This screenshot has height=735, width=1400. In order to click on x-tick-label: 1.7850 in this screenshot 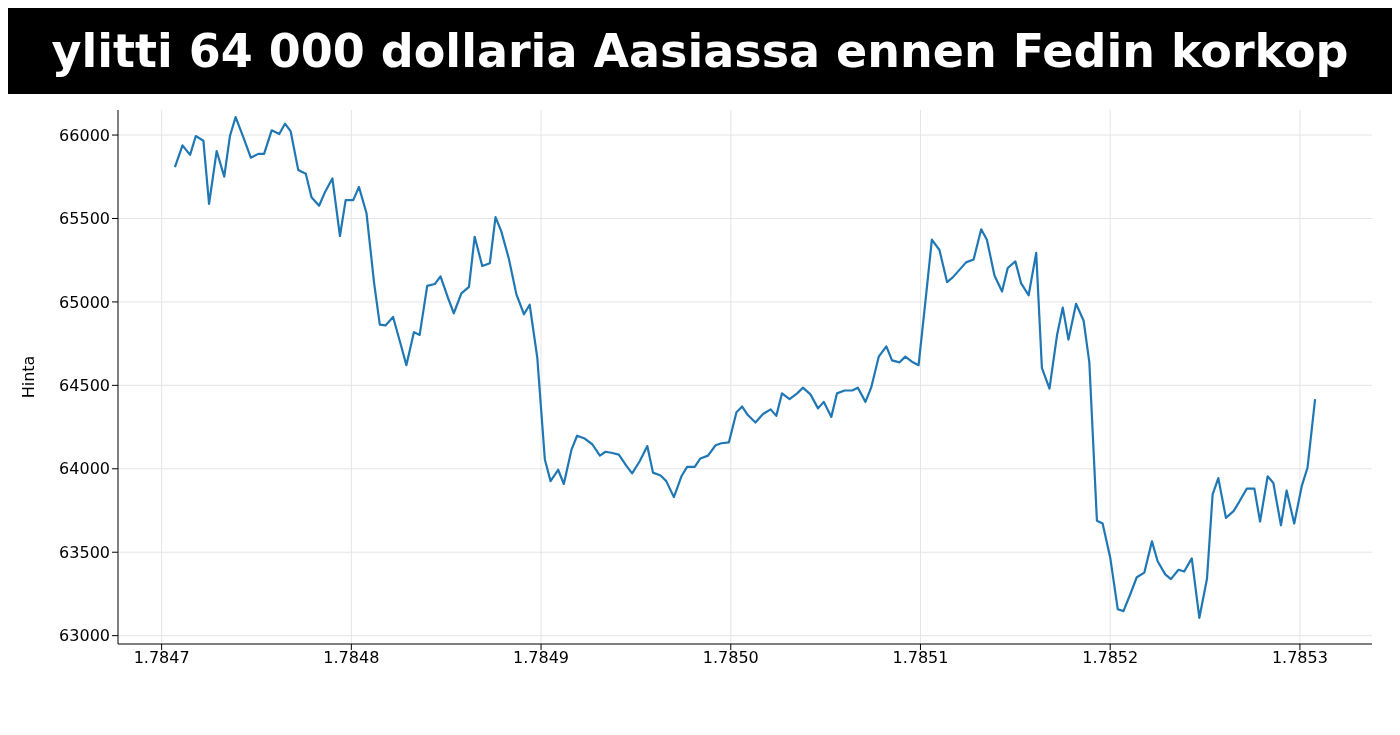, I will do `click(730, 658)`.